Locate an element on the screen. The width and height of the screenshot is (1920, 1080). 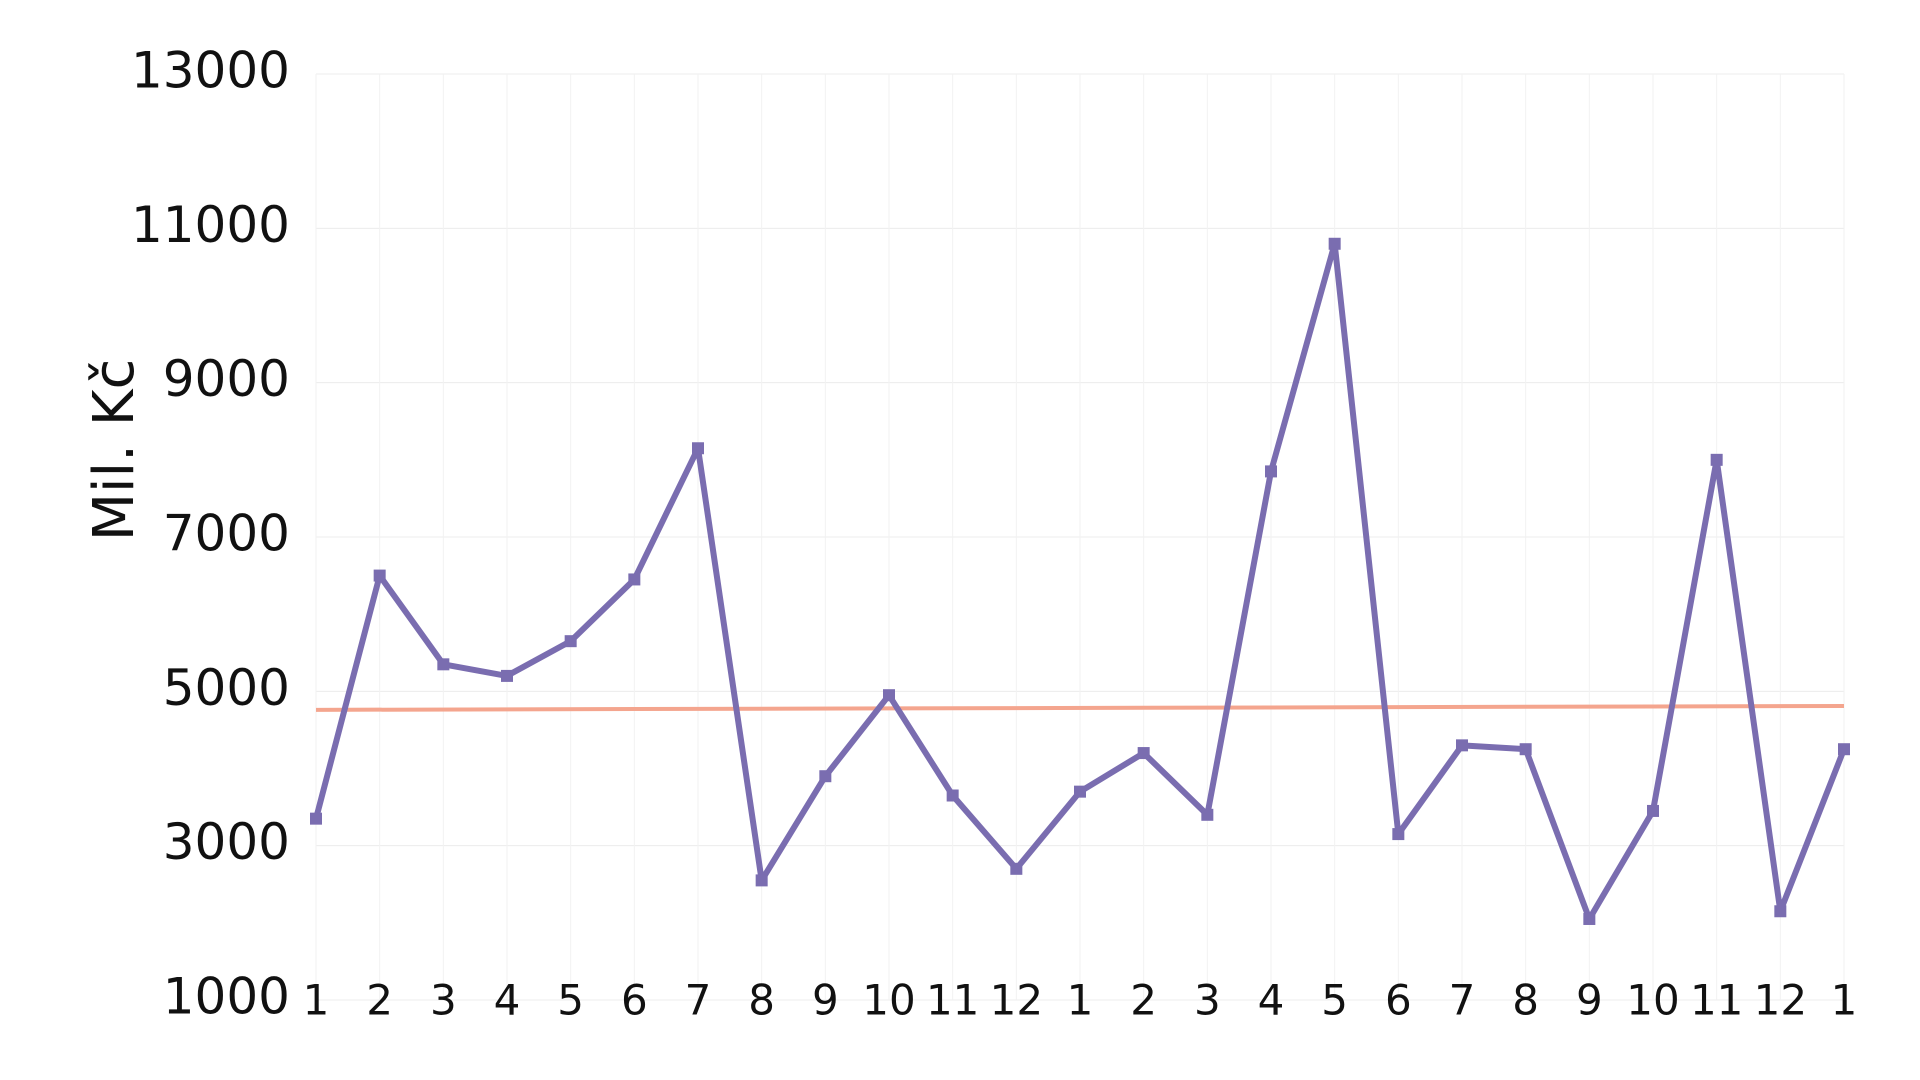
trendline is located at coordinates (1080, 707).